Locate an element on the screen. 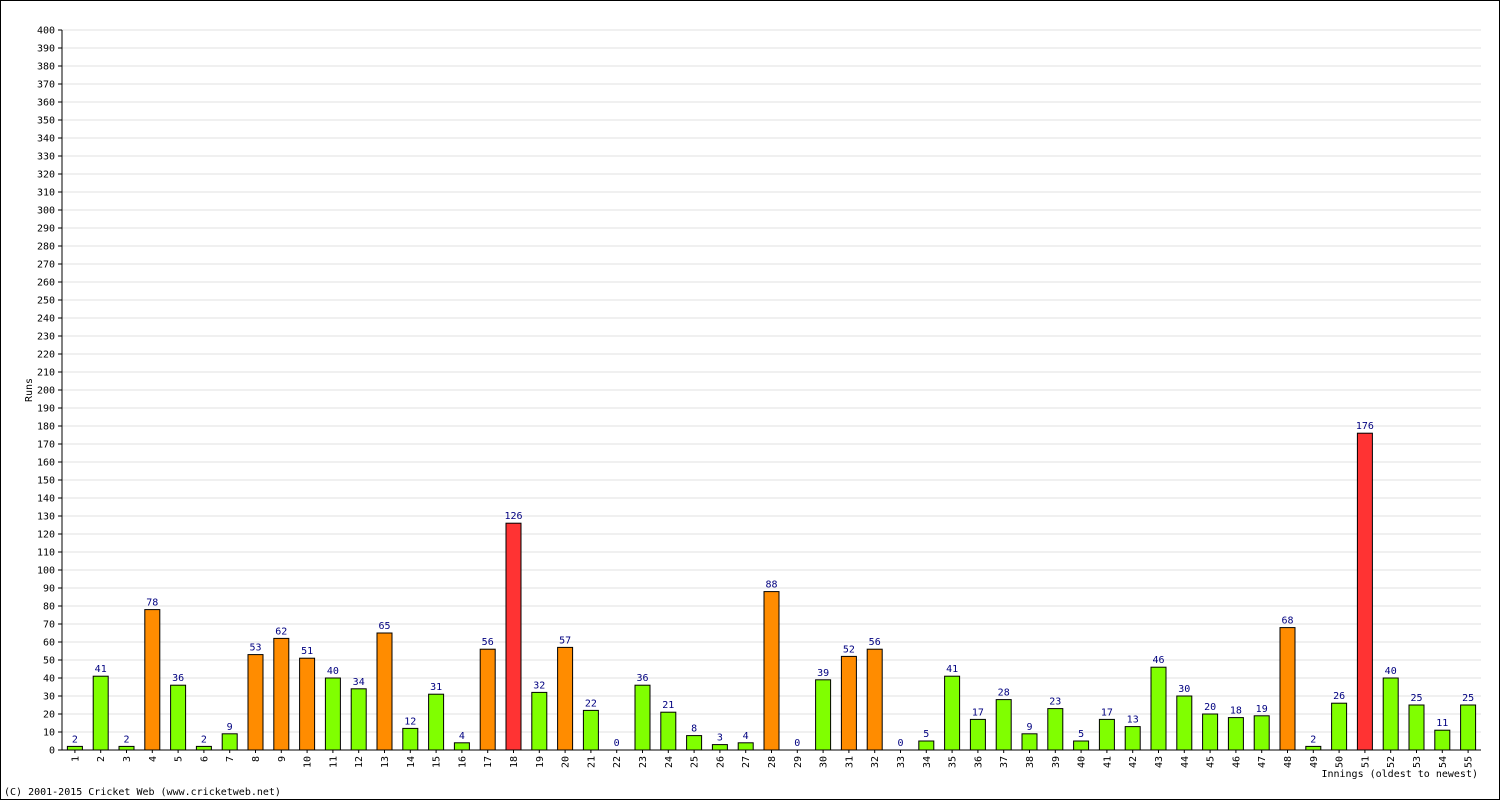  y-tick-label: 80 is located at coordinates (49, 607).